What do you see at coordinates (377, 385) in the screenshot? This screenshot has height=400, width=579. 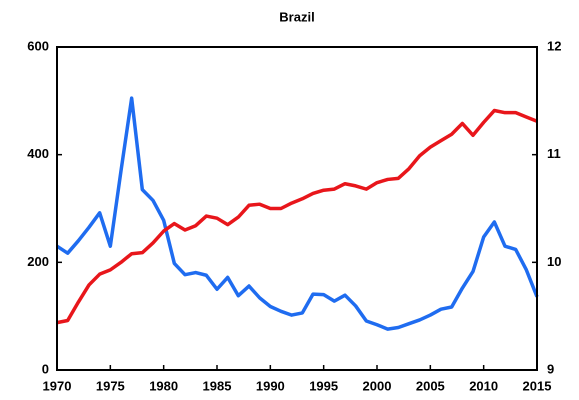 I see `x-tick-label: 2000` at bounding box center [377, 385].